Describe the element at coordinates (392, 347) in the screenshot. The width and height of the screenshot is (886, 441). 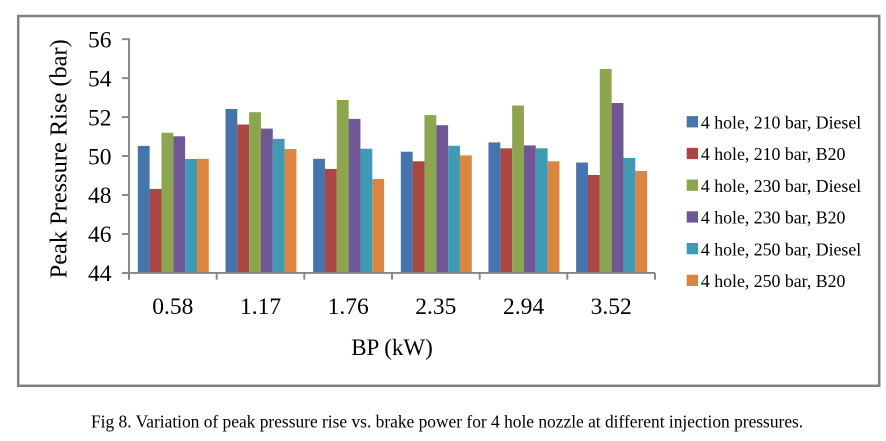
I see `svg-text: BP (kW)` at that location.